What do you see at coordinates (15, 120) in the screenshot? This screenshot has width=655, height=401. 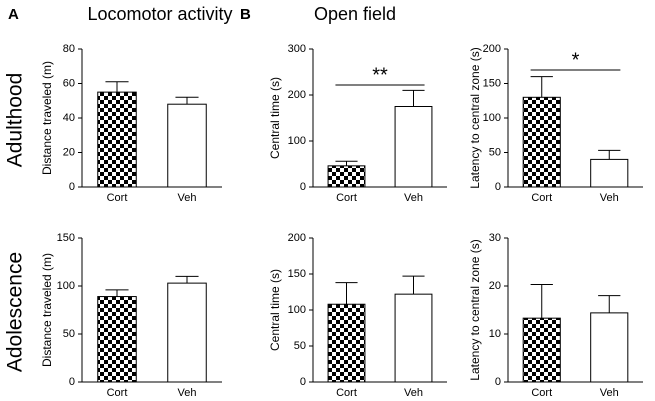 I see `row-label: Adulthood` at bounding box center [15, 120].